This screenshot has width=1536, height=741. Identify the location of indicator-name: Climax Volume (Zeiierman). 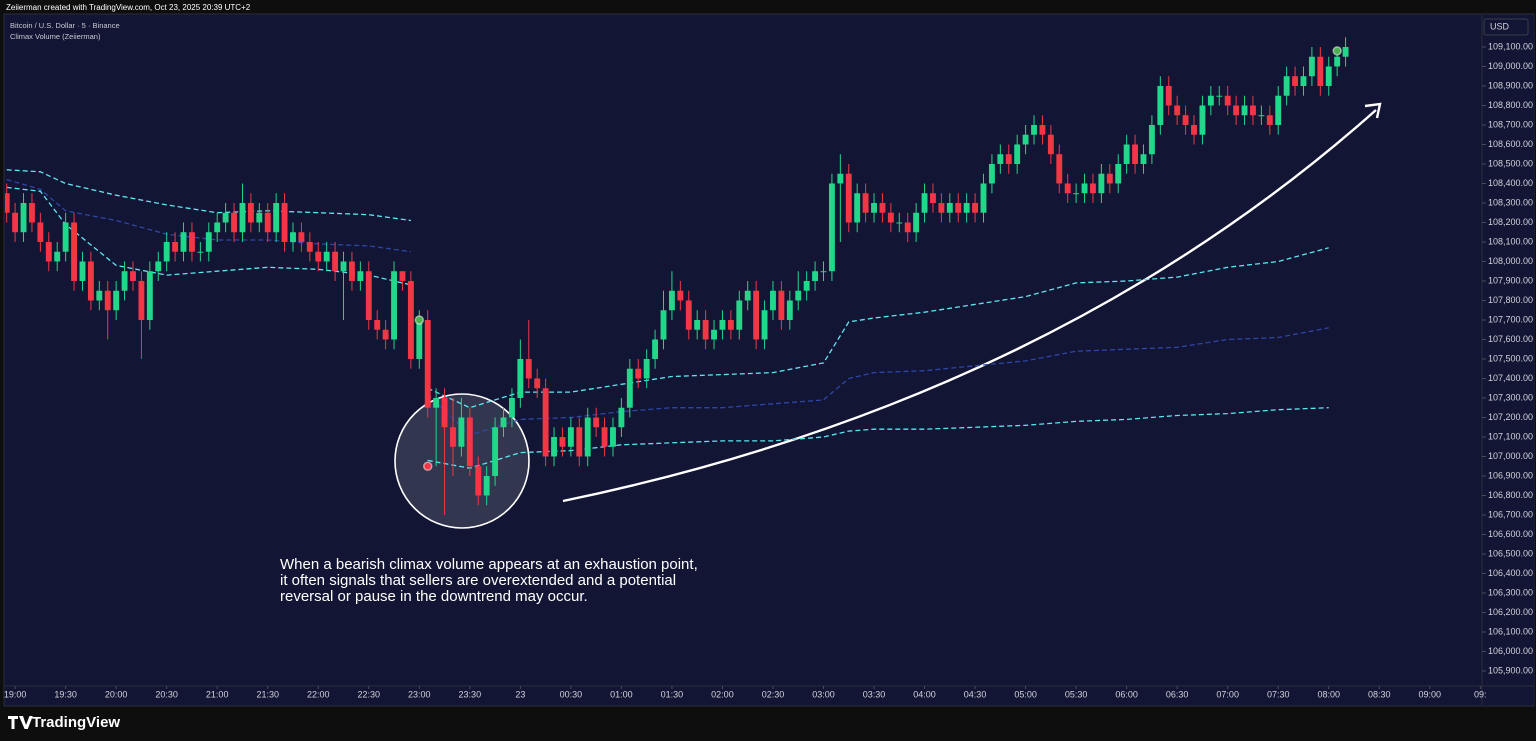
(55, 36).